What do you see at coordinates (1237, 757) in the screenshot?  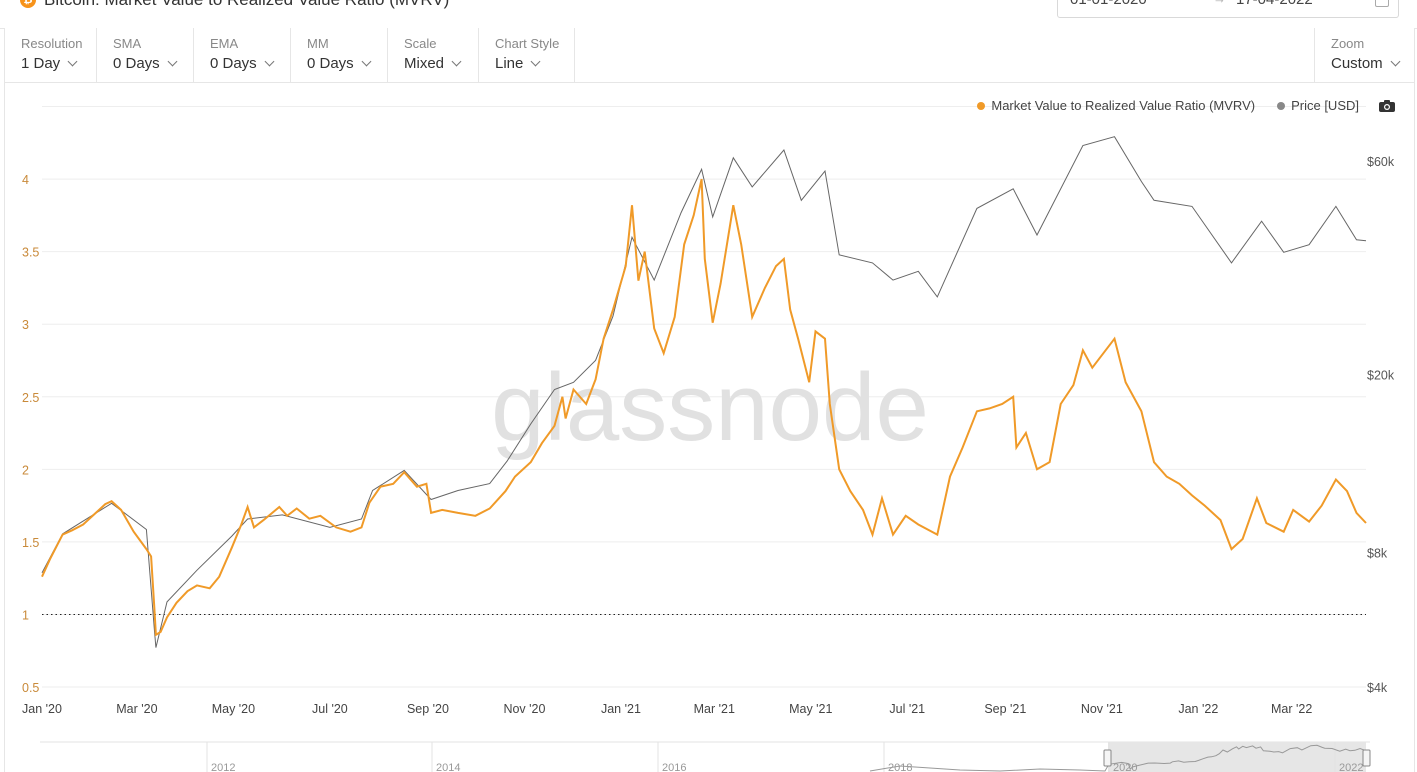 I see `navigator-window` at bounding box center [1237, 757].